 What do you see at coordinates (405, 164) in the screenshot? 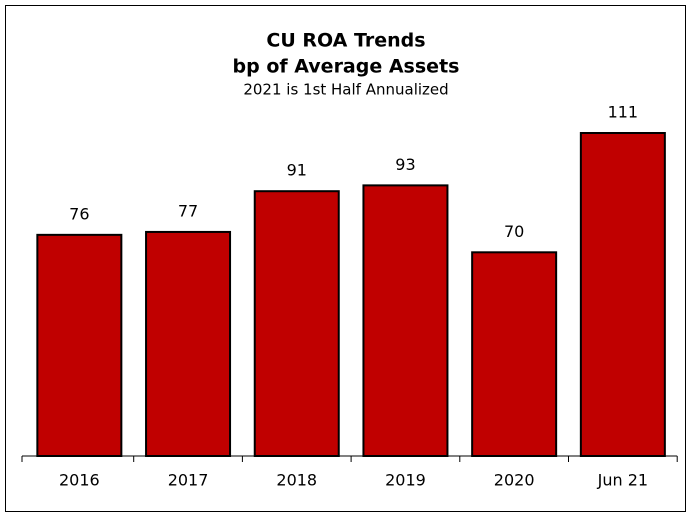
I see `value-label: 93` at bounding box center [405, 164].